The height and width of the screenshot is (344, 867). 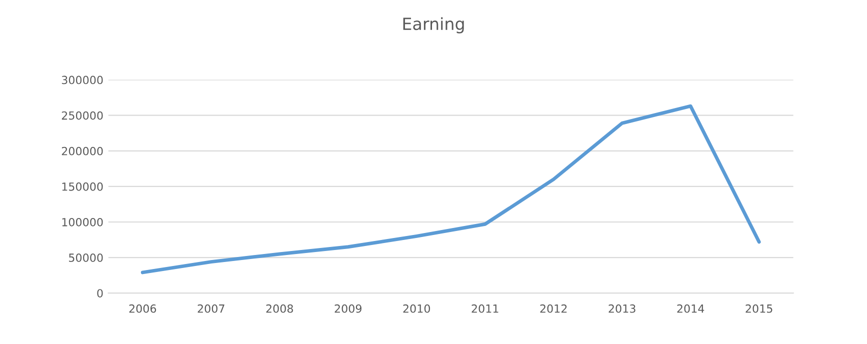 I want to click on y-tick-label: 50000, so click(x=86, y=258).